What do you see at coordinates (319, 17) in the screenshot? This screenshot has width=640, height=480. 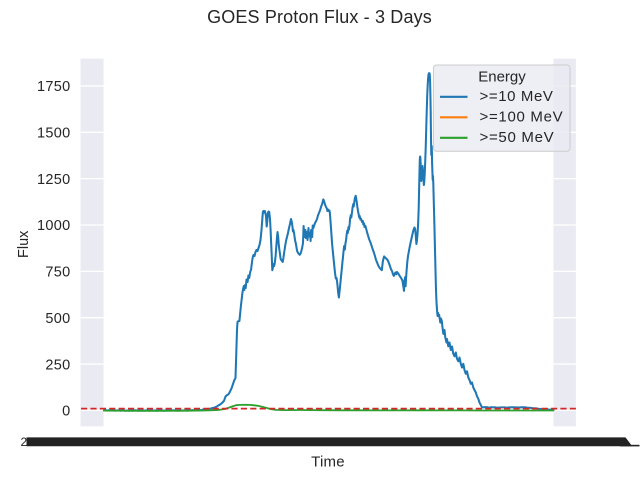 I see `svg-text: GOES Proton Flux - 3 Days` at bounding box center [319, 17].